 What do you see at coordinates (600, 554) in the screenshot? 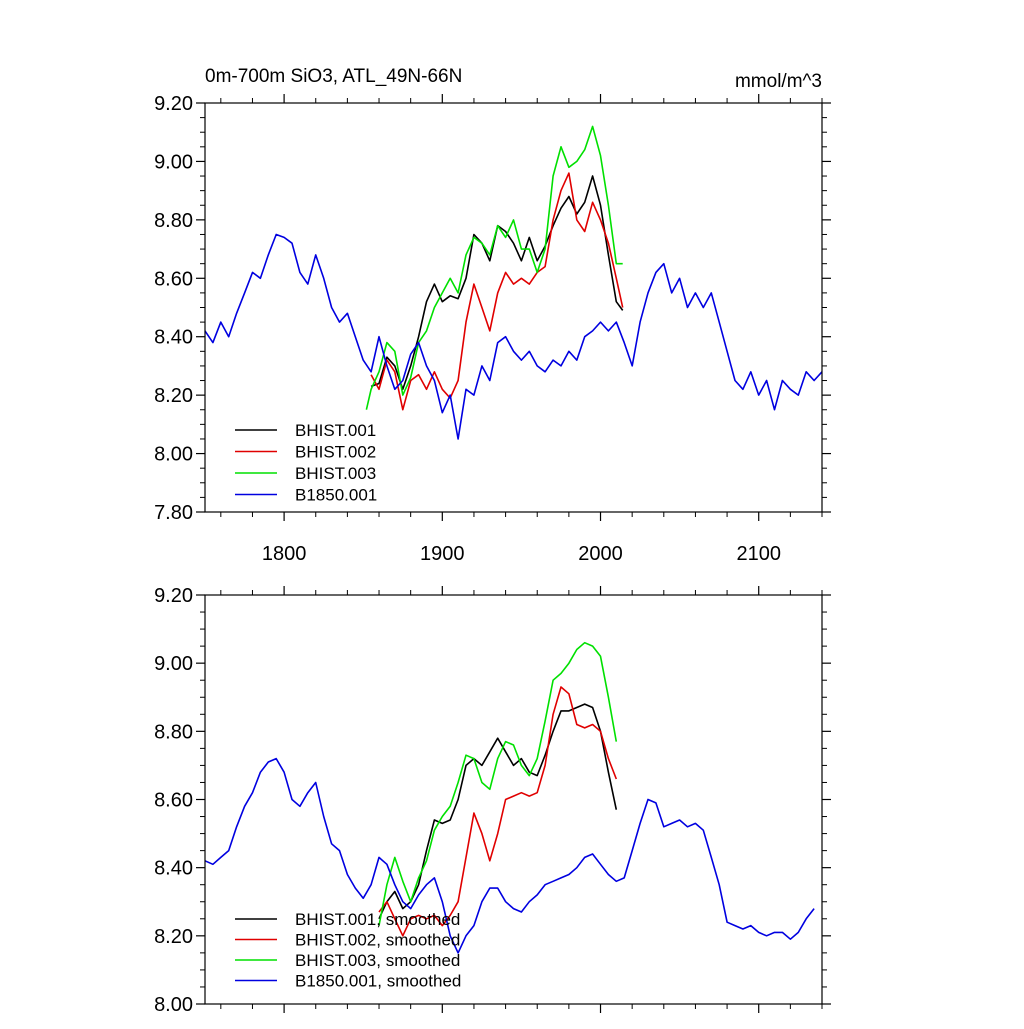
I see `x-tick-label: 2000` at bounding box center [600, 554].